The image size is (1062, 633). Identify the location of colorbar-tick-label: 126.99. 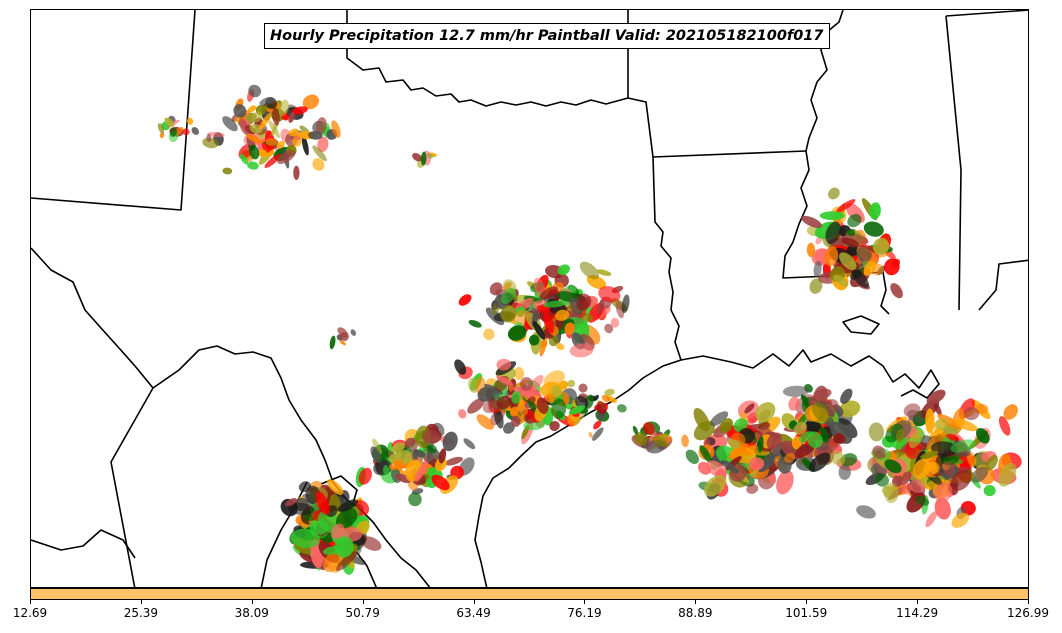
(1028, 613).